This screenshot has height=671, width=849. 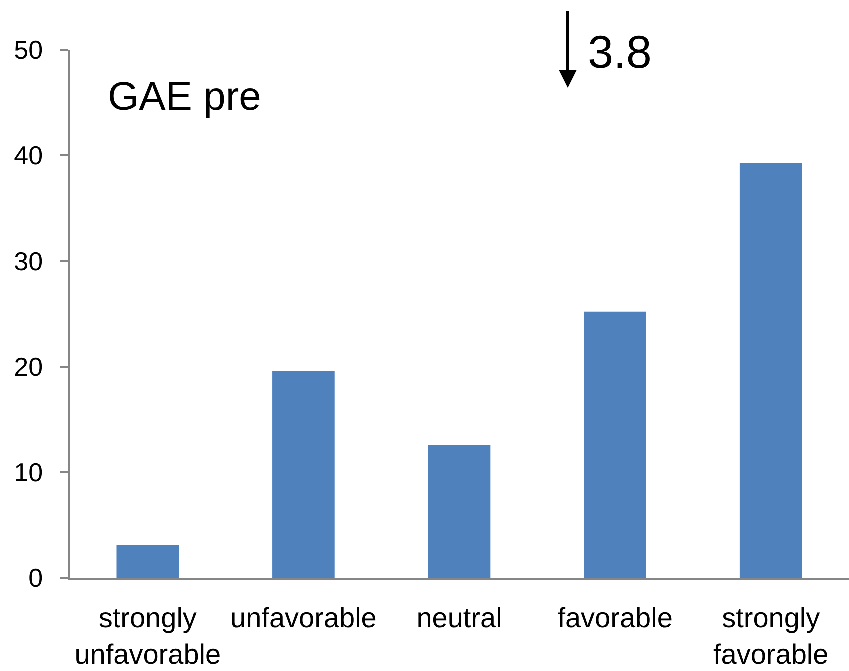 What do you see at coordinates (29, 155) in the screenshot?
I see `y-tick-label: 40` at bounding box center [29, 155].